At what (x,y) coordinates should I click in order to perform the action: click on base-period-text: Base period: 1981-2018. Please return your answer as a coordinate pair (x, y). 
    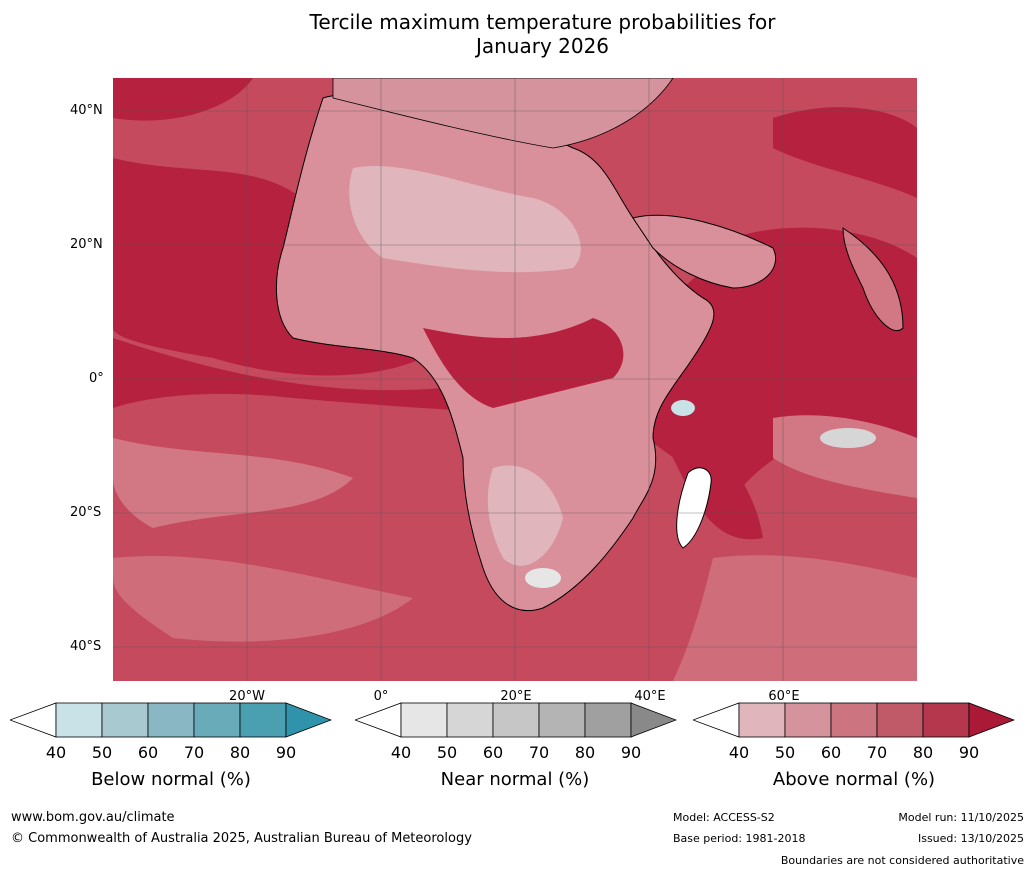
    Looking at the image, I should click on (739, 838).